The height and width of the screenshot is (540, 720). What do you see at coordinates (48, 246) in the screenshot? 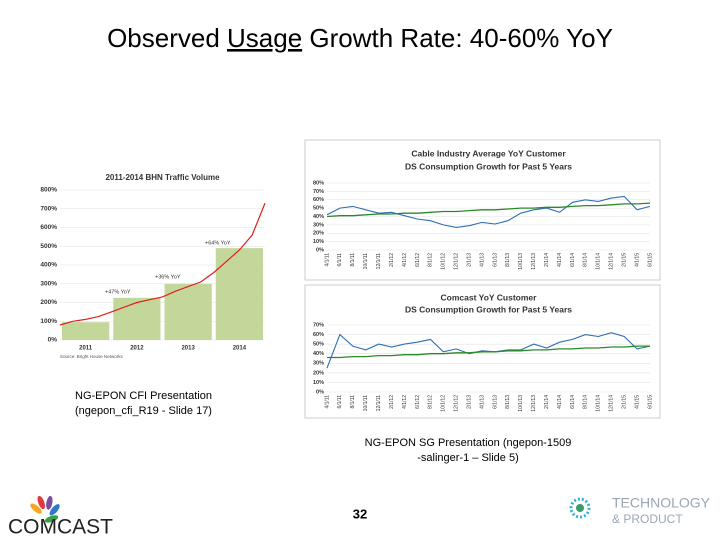
I see `y-tick-label: 500%` at bounding box center [48, 246].